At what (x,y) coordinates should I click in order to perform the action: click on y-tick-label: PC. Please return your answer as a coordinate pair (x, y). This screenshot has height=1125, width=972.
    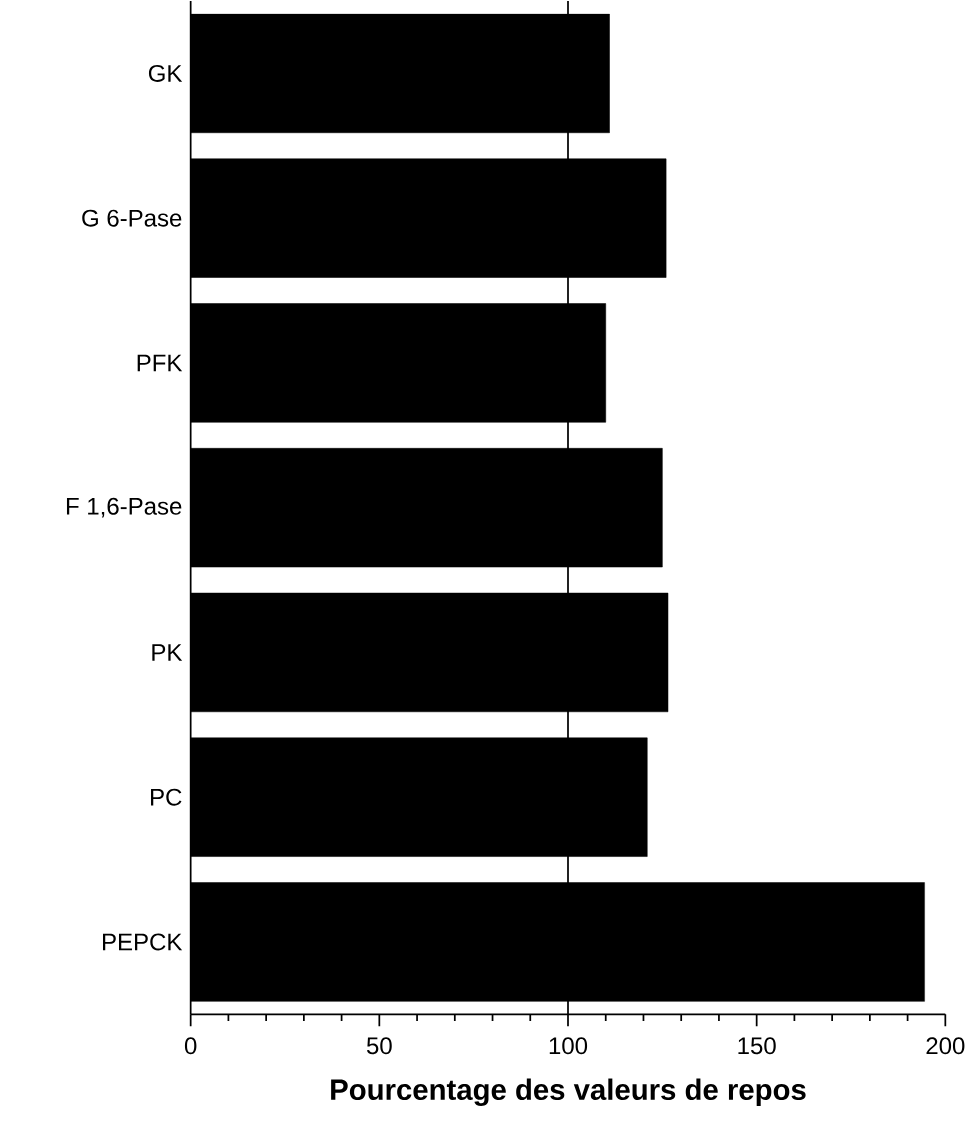
    Looking at the image, I should click on (166, 797).